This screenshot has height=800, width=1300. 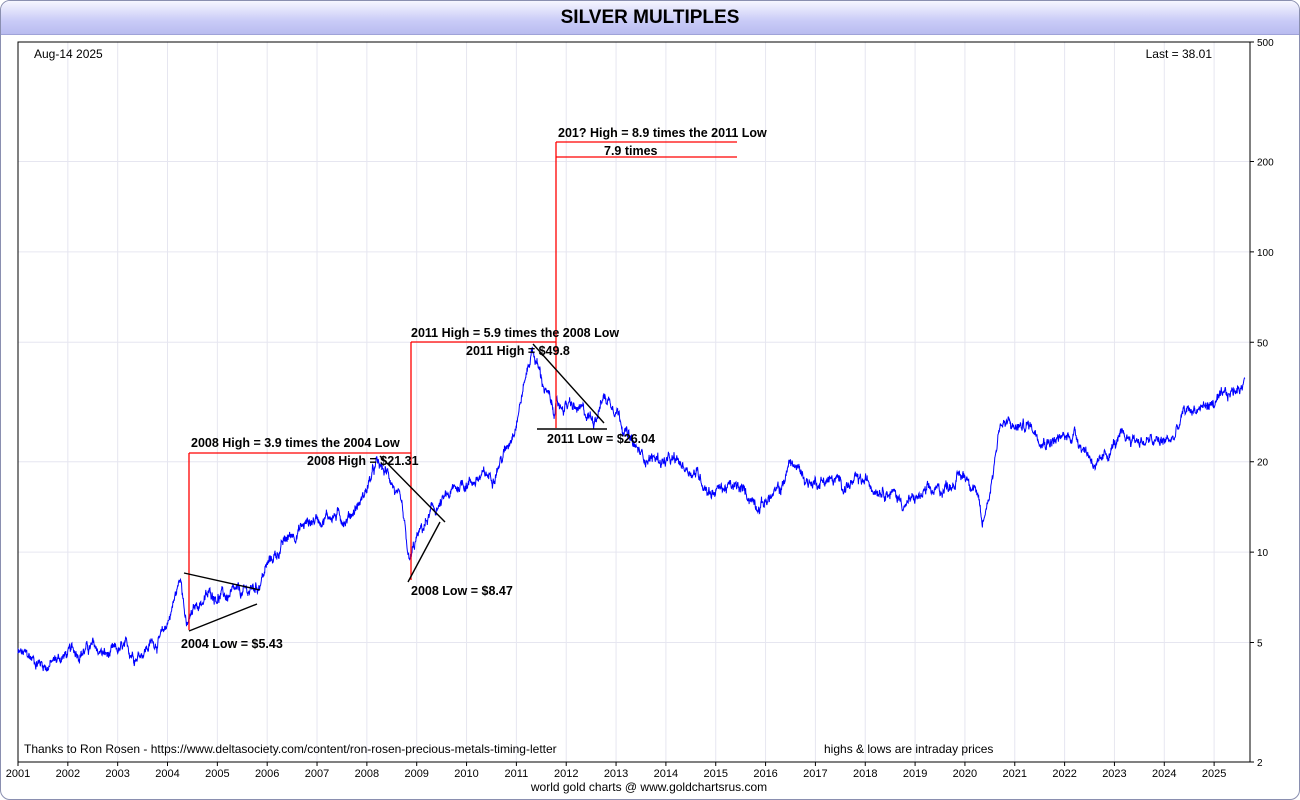 I want to click on x-tick-label: 2001, so click(x=18, y=774).